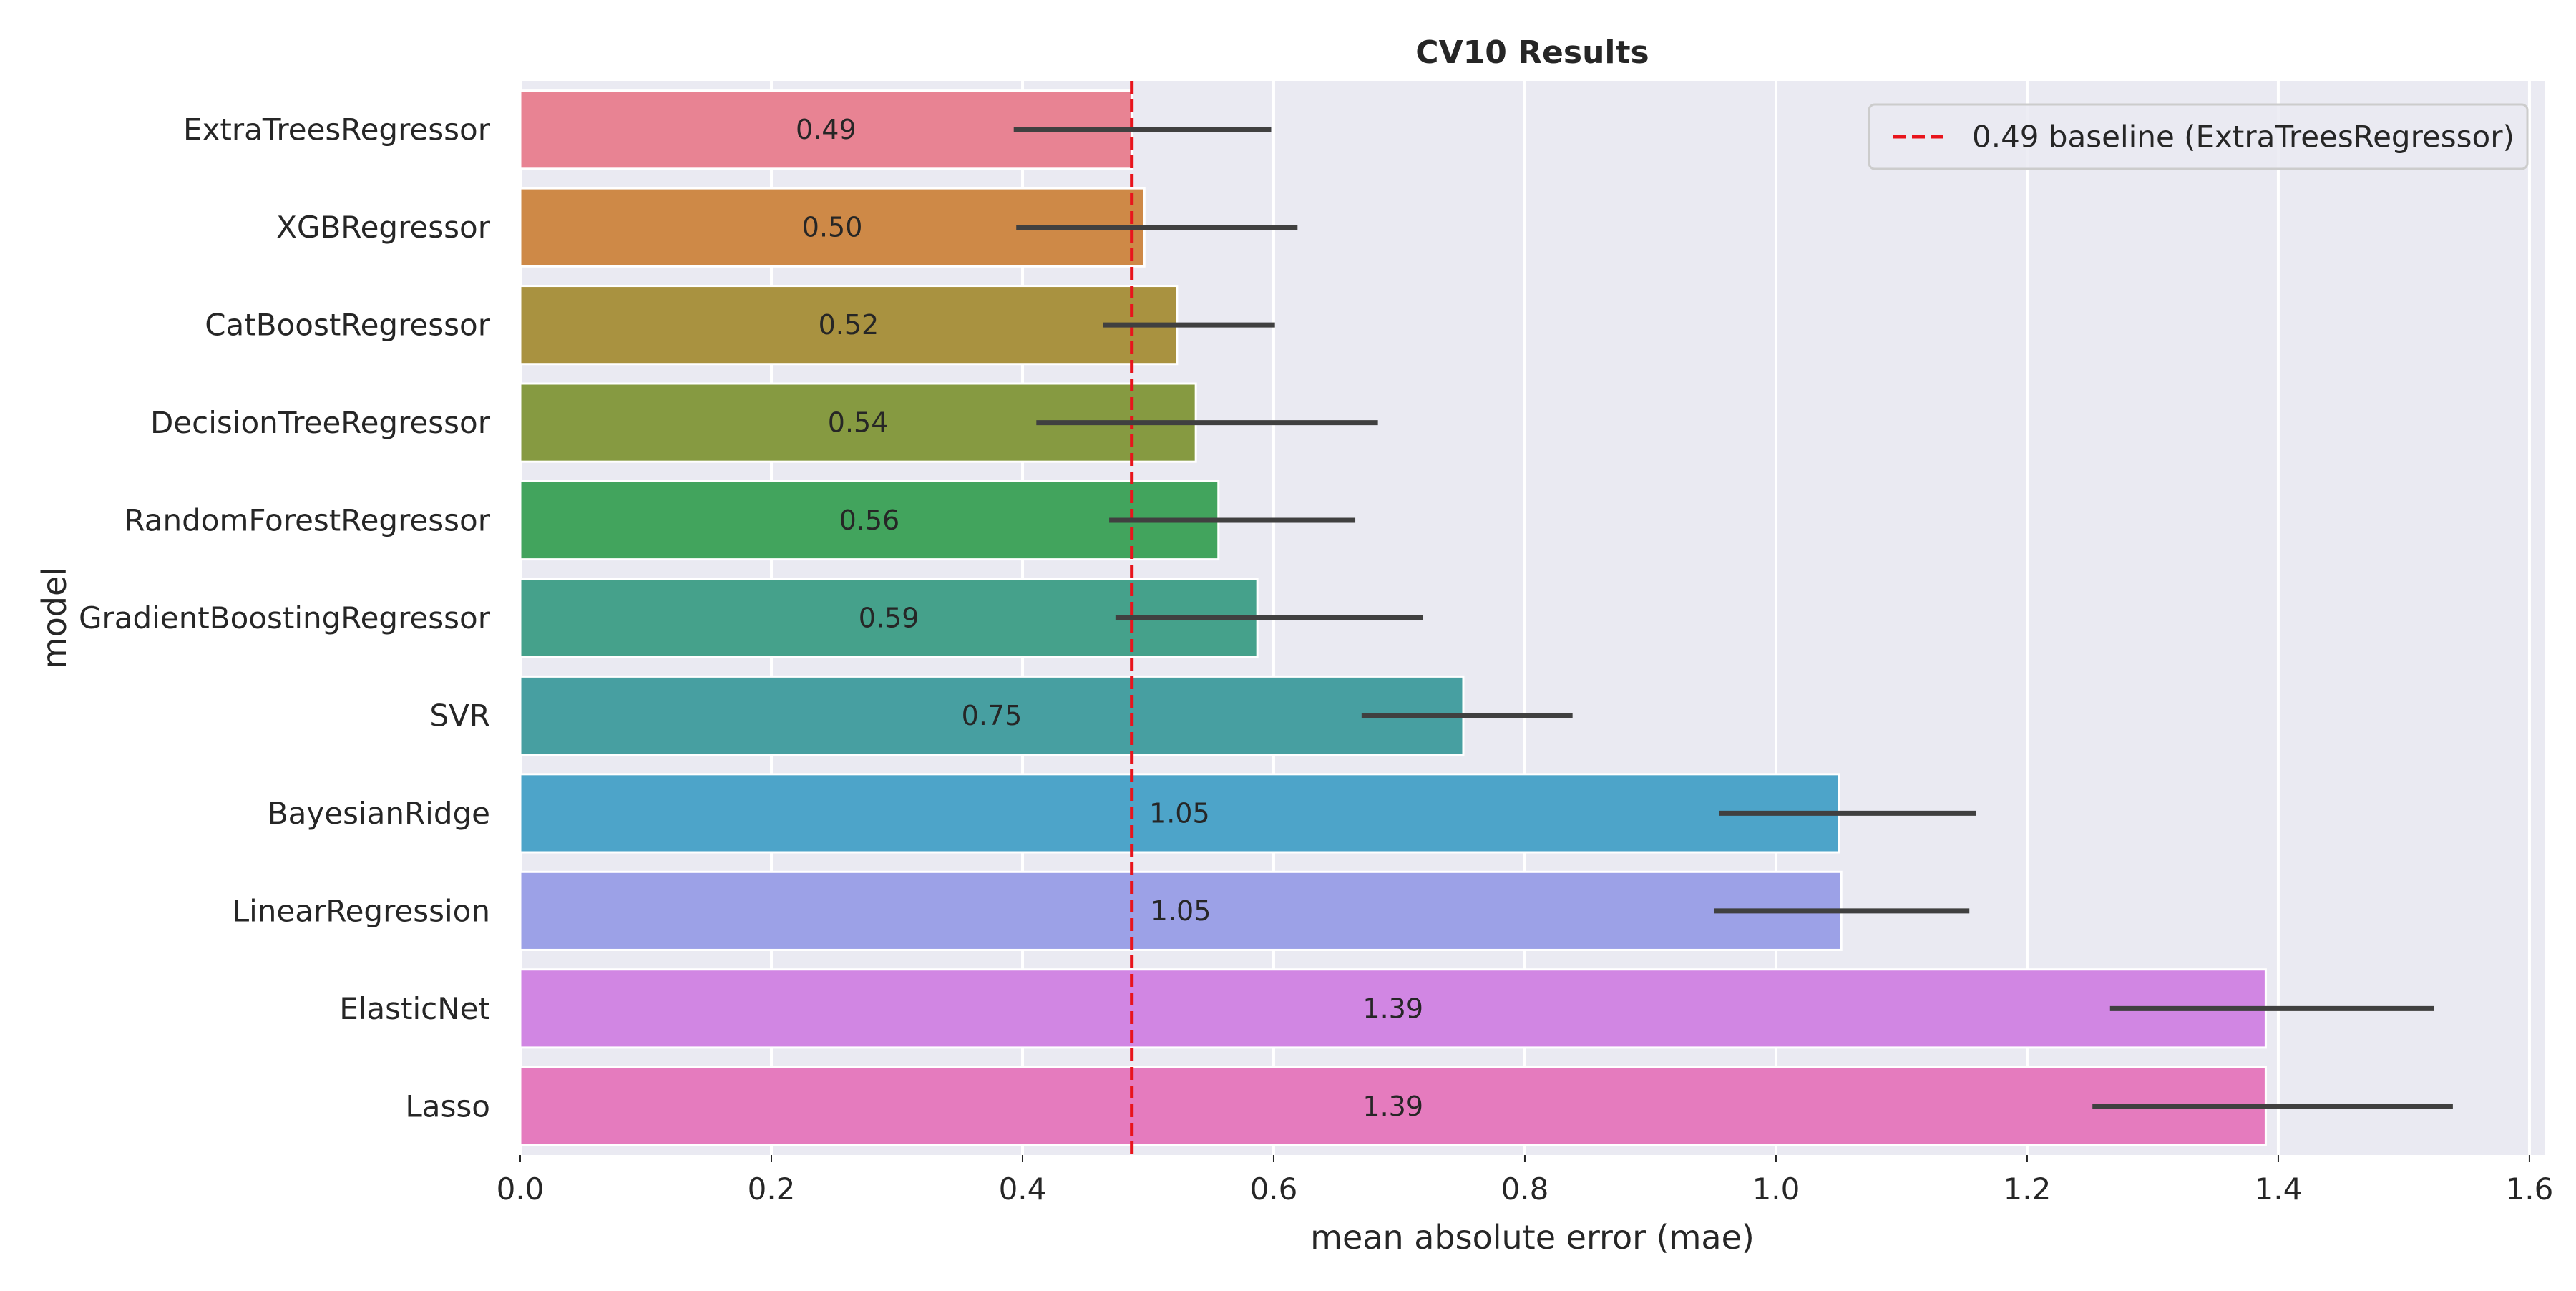 Image resolution: width=2576 pixels, height=1291 pixels. I want to click on y-tick-label: ElasticNet, so click(414, 1008).